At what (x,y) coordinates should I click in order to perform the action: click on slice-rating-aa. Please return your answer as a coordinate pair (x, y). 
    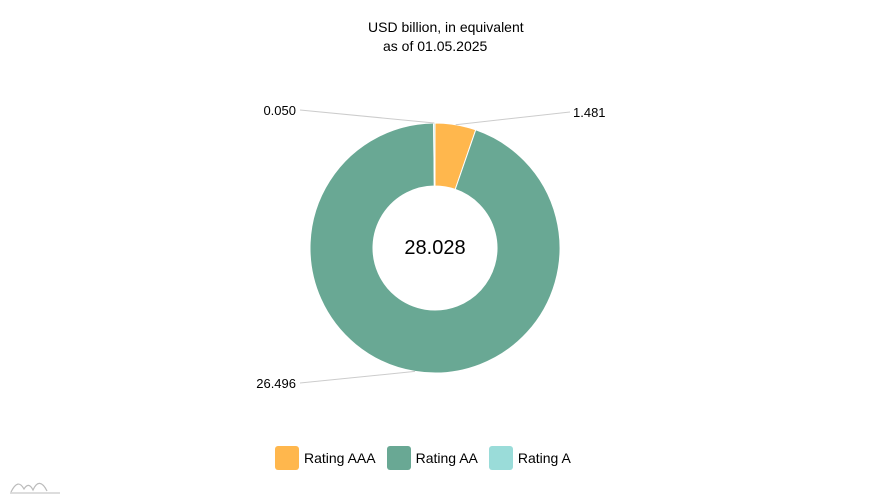
    Looking at the image, I should click on (435, 248).